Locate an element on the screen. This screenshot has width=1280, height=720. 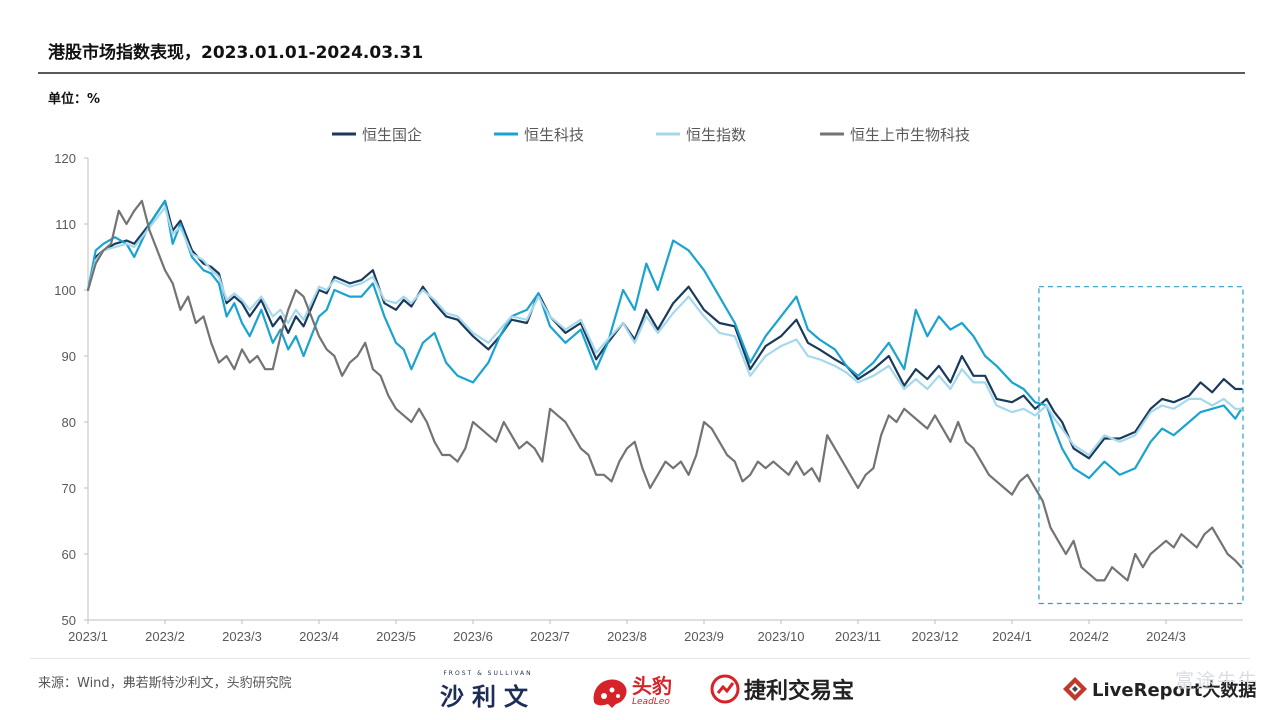
x-tick-label: 2023/3 is located at coordinates (242, 636).